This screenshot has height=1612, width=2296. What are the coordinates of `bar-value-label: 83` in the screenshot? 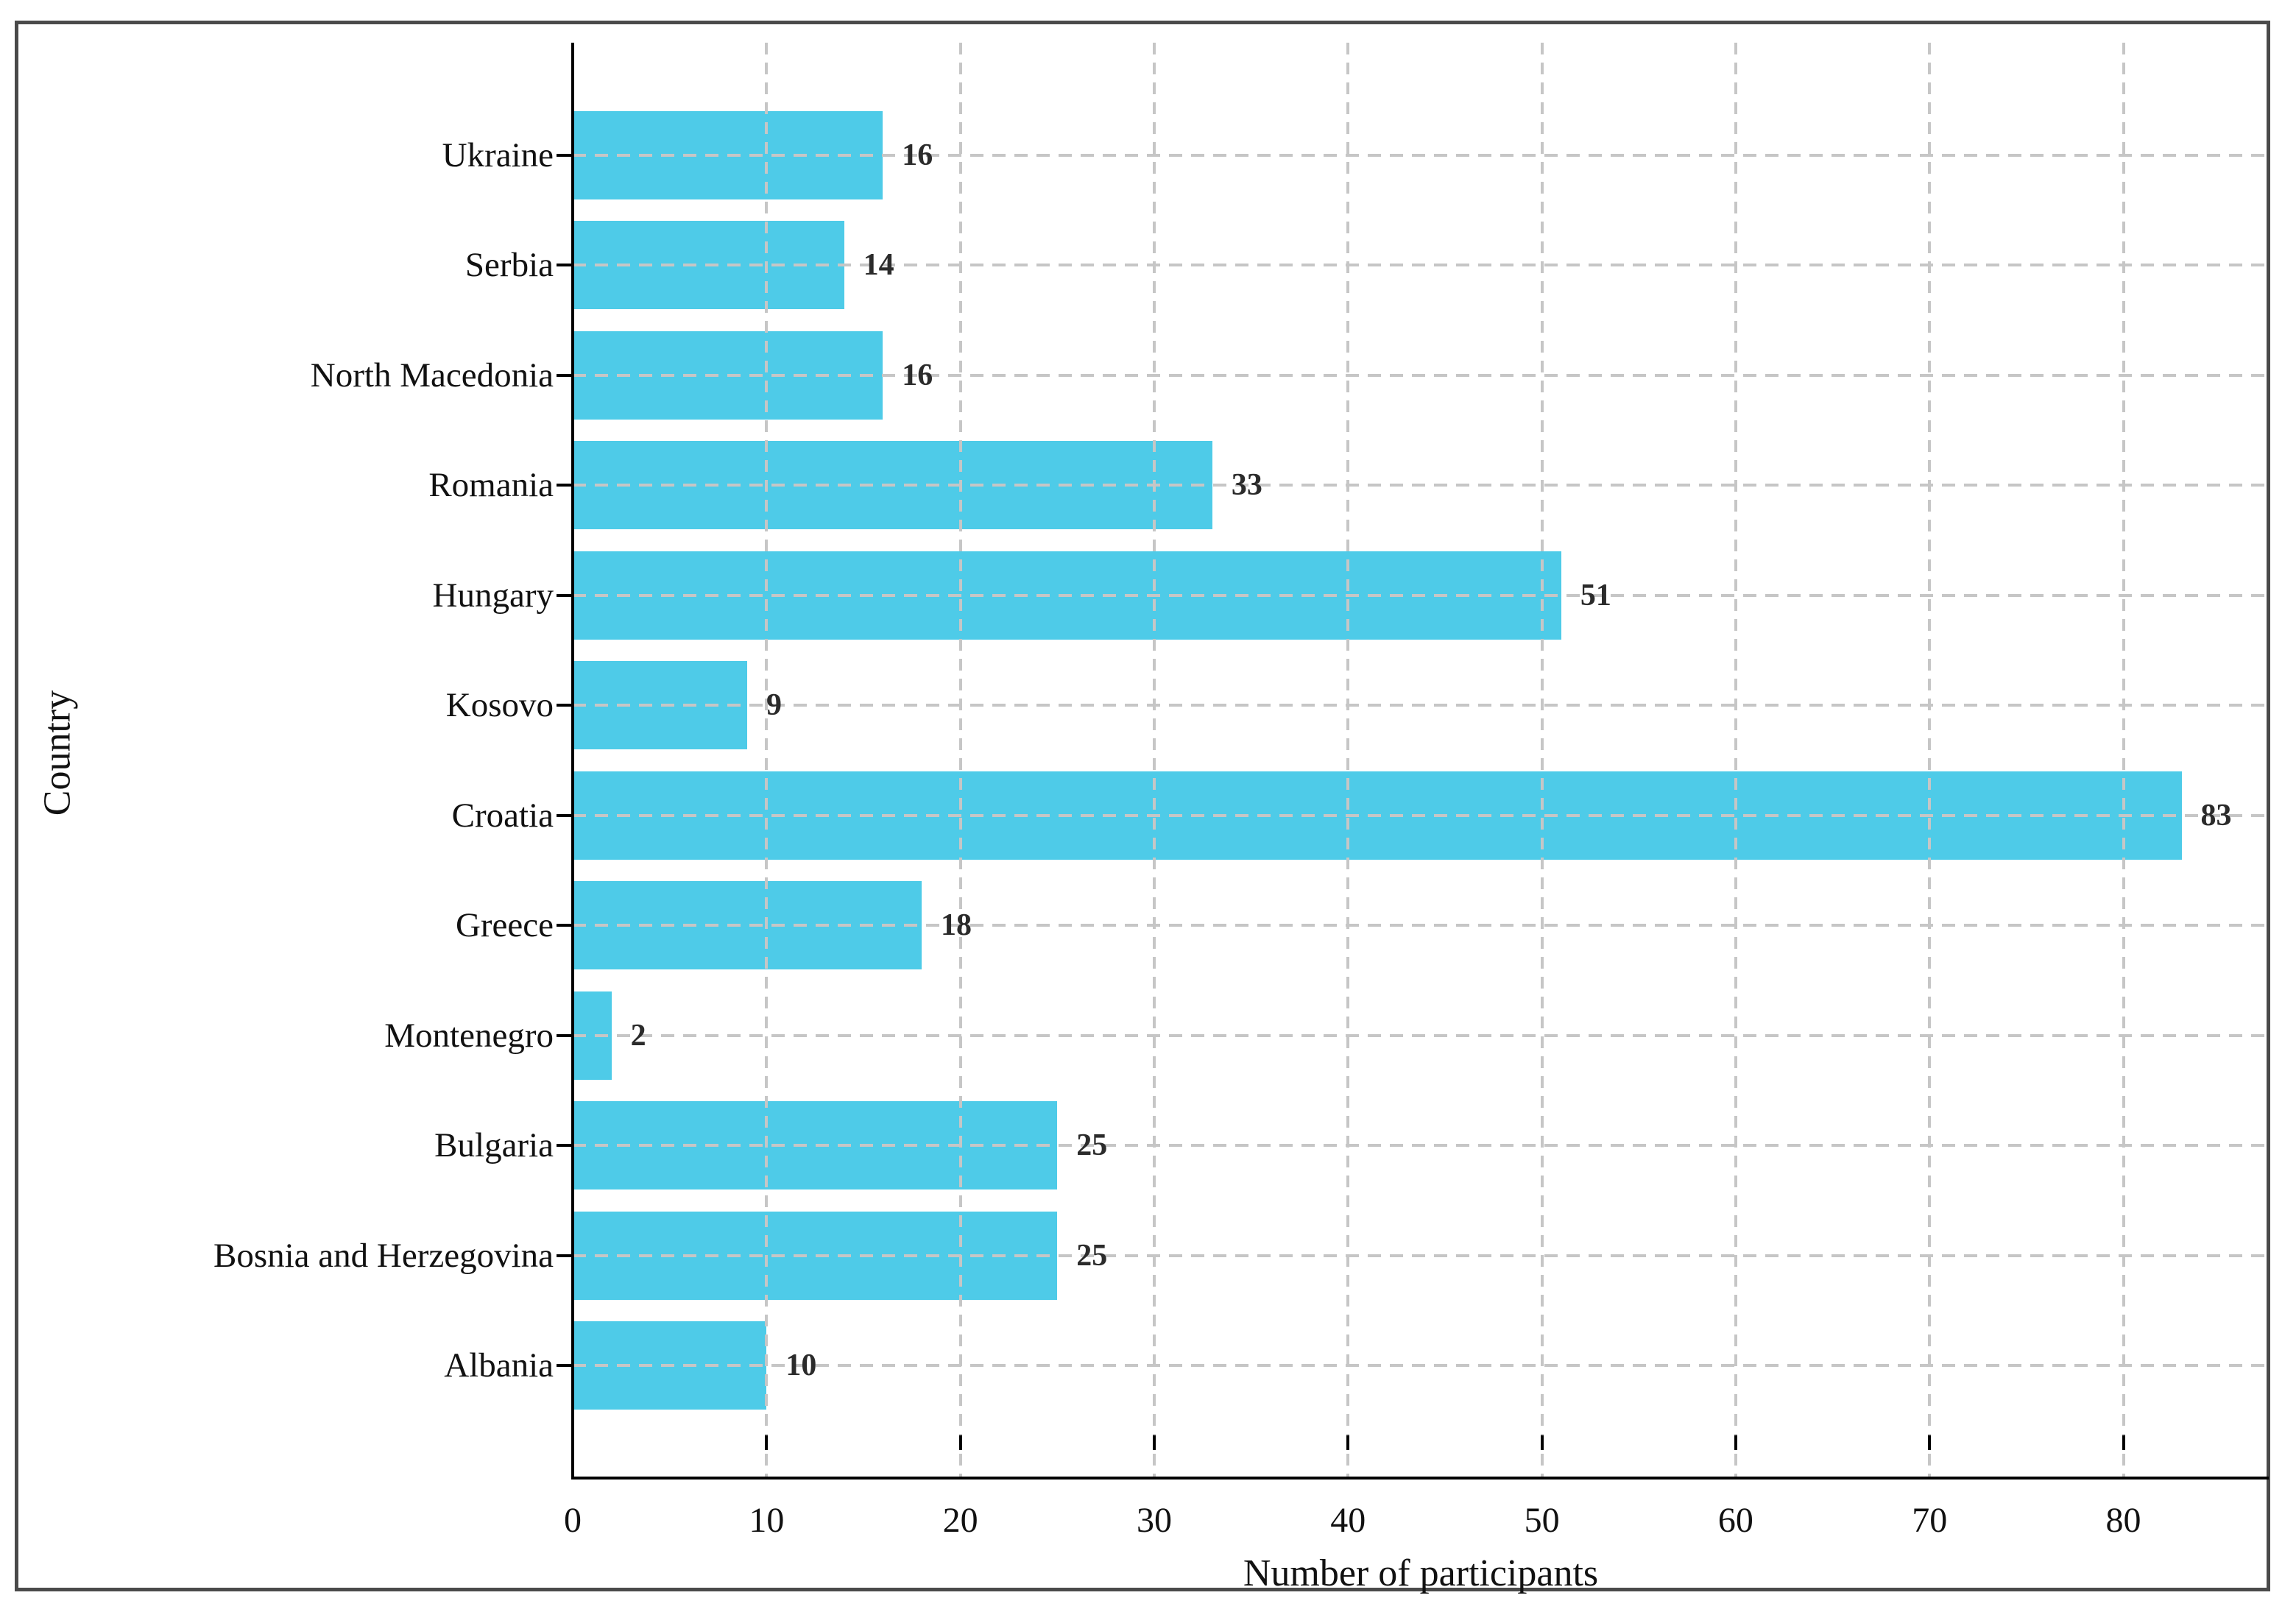 It's located at (2216, 815).